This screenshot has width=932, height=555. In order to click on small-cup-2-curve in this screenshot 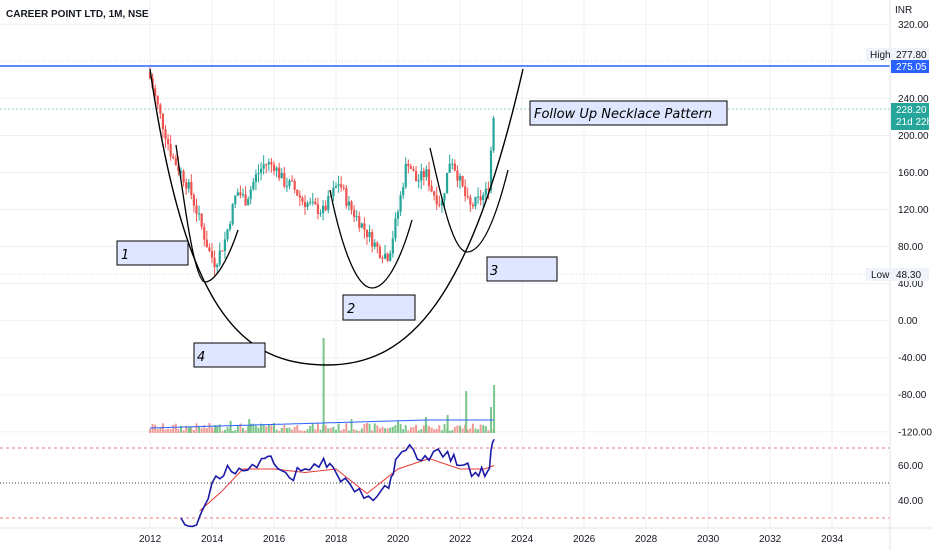, I will do `click(371, 239)`.